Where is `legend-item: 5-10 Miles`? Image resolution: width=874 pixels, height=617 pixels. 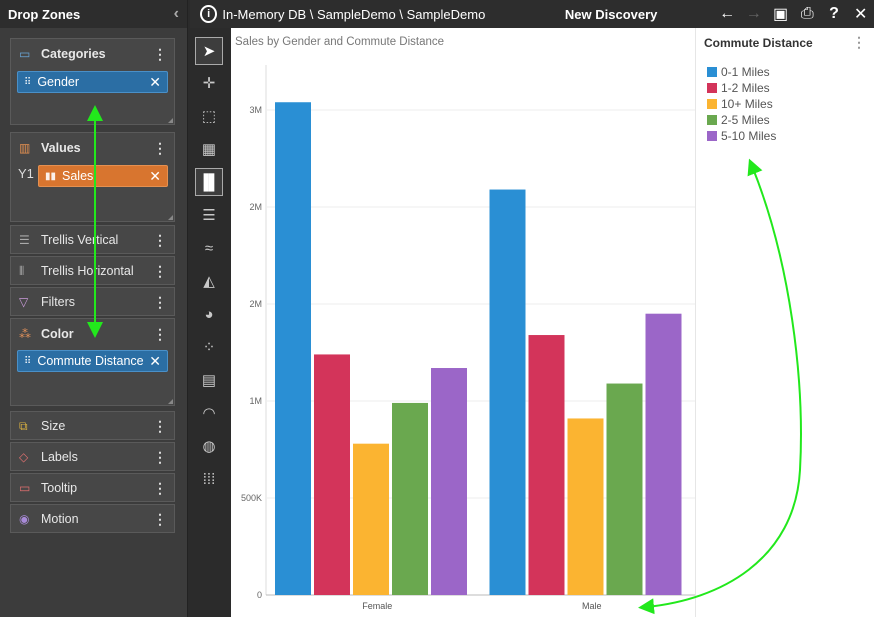
legend-item: 5-10 Miles is located at coordinates (741, 136).